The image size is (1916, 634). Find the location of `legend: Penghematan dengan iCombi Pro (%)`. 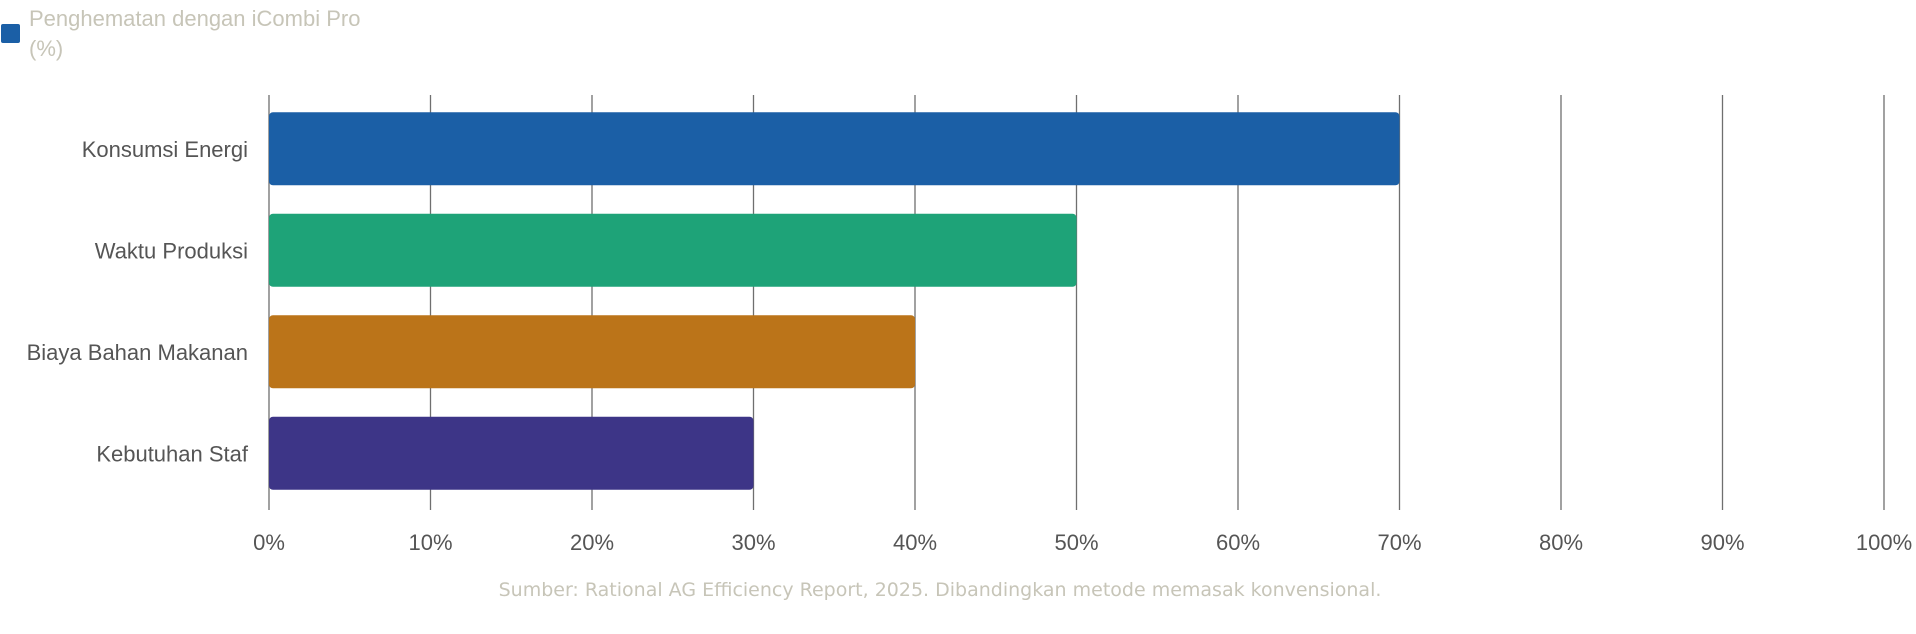

legend: Penghematan dengan iCombi Pro (%) is located at coordinates (180, 33).